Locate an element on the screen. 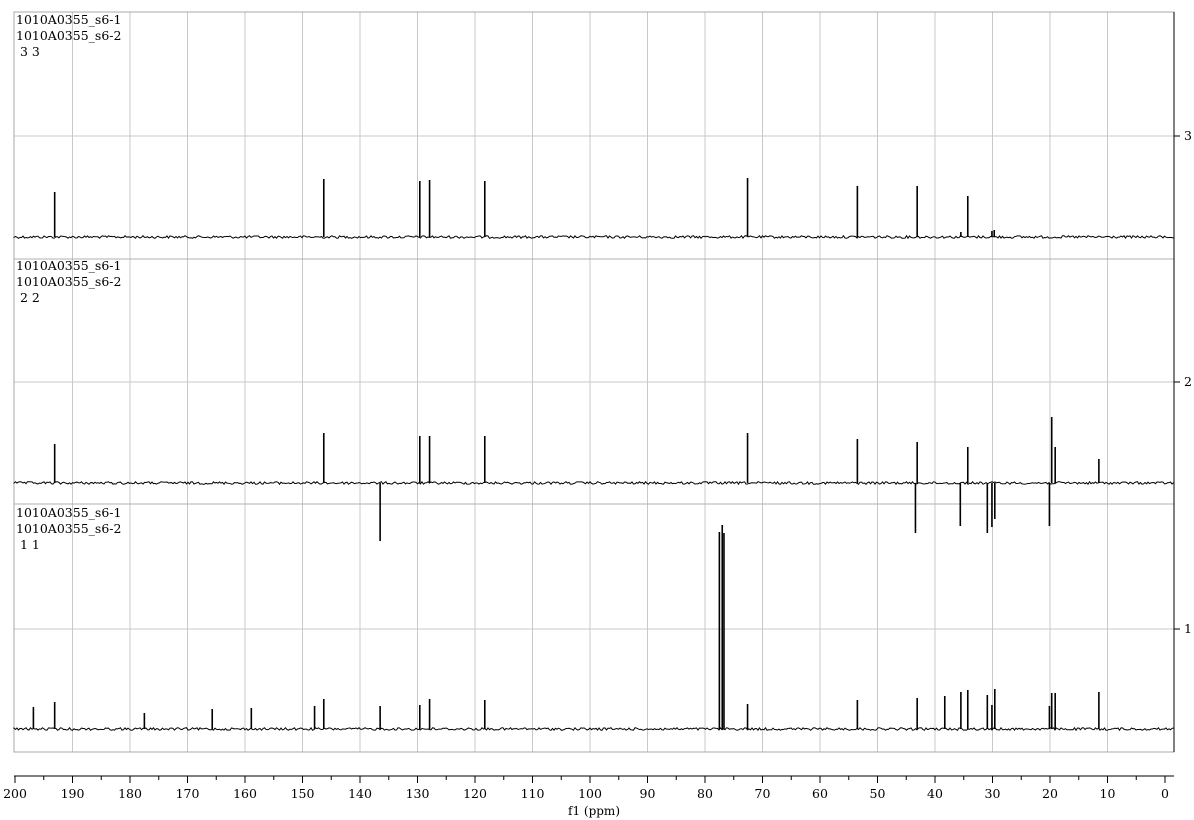 The width and height of the screenshot is (1194, 820). x-tick-label: 40 is located at coordinates (935, 793).